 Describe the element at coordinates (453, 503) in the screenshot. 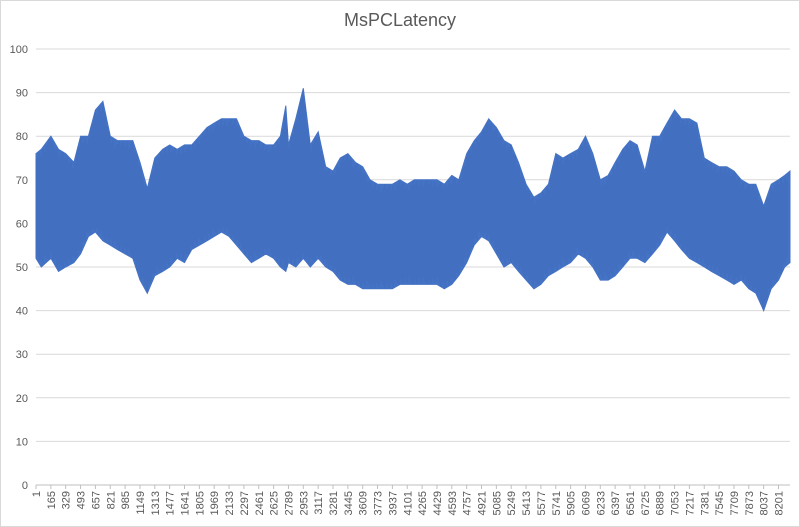

I see `x-tick-label: 4593` at that location.